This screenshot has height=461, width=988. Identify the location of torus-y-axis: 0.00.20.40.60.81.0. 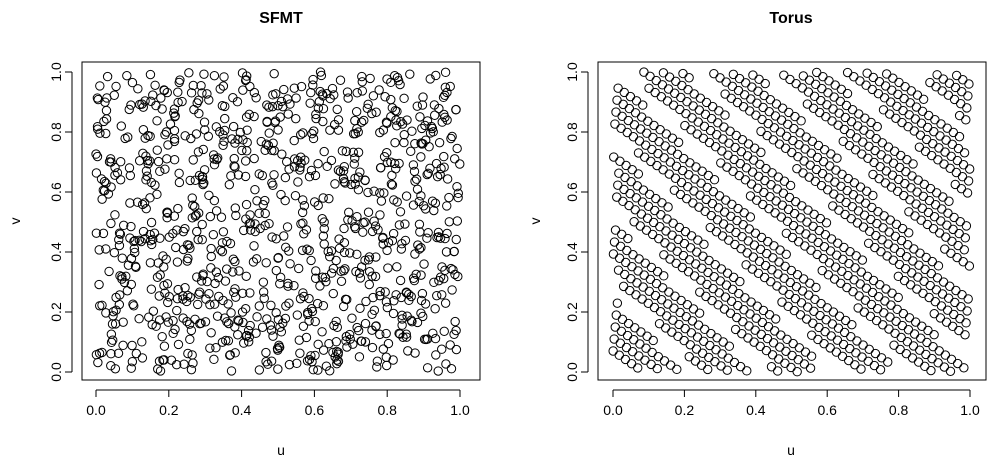
(576, 222).